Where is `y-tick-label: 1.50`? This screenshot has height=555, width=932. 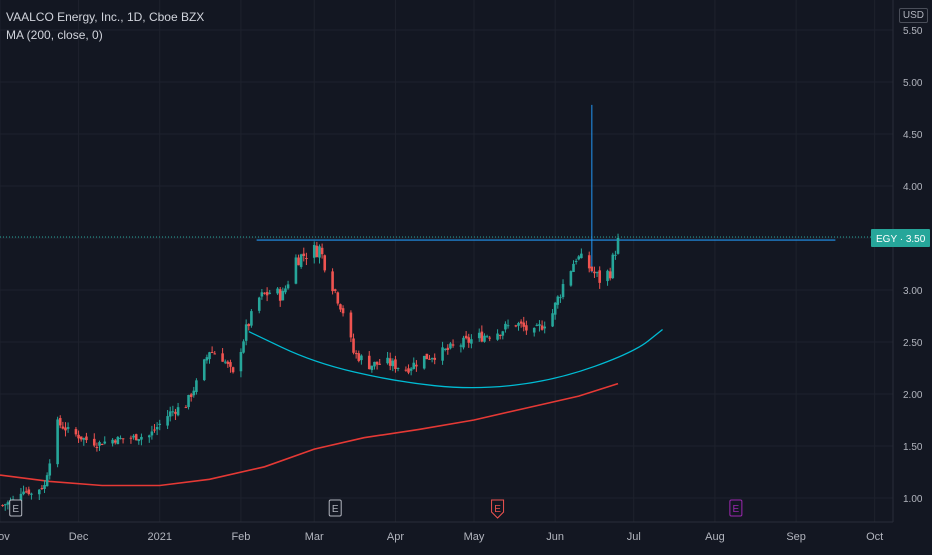 y-tick-label: 1.50 is located at coordinates (913, 447).